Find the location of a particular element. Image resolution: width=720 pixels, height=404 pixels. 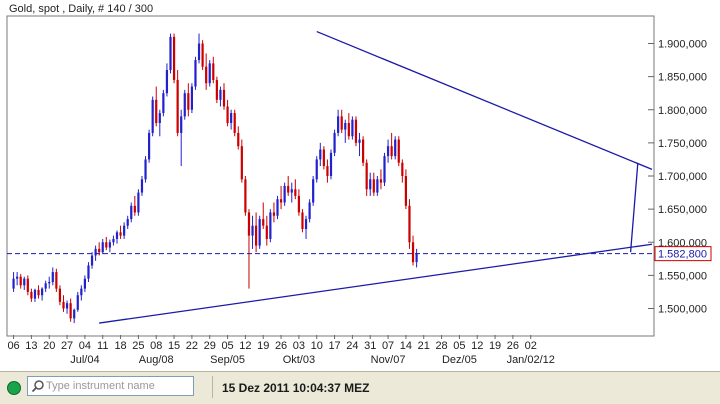

x-month-label: Aug/08 is located at coordinates (156, 360).